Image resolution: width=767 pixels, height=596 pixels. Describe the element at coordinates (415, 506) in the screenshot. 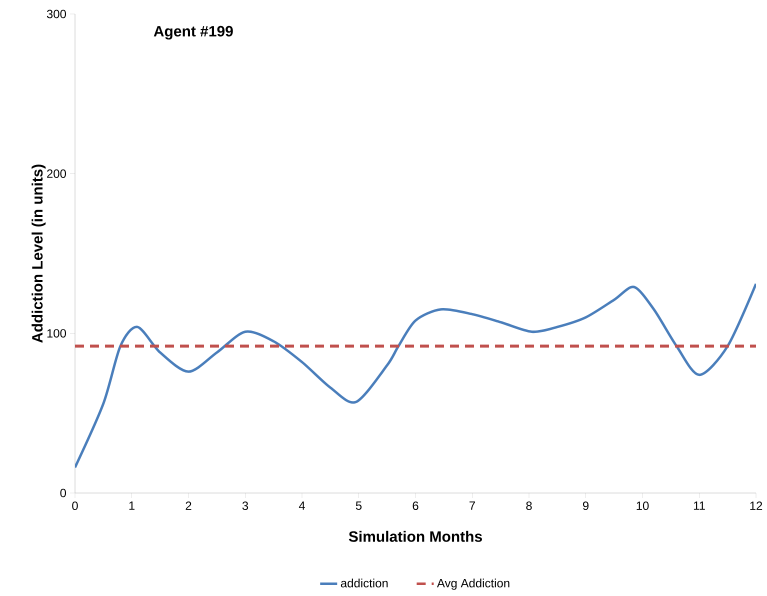

I see `x-tick-label: 6` at that location.